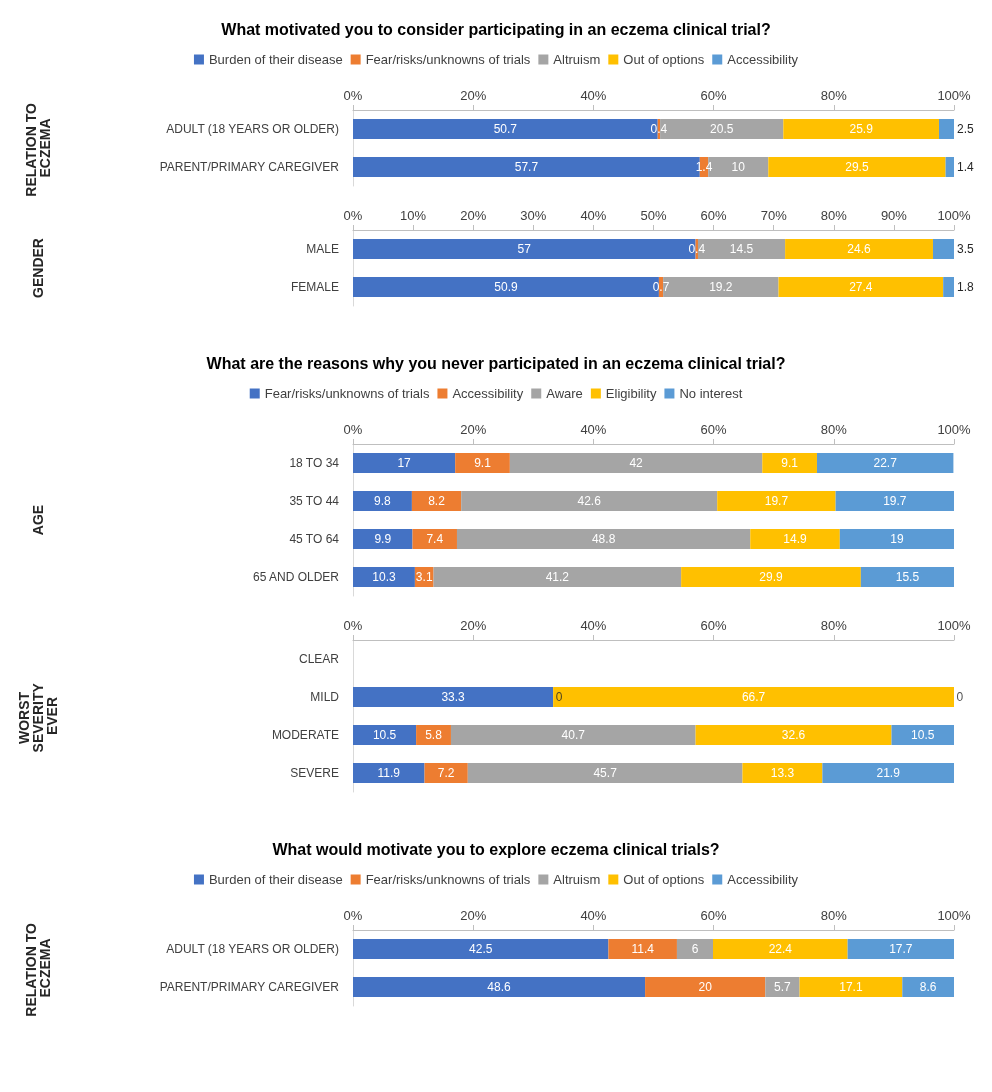  Describe the element at coordinates (966, 129) in the screenshot. I see `data-label: 2.5` at that location.